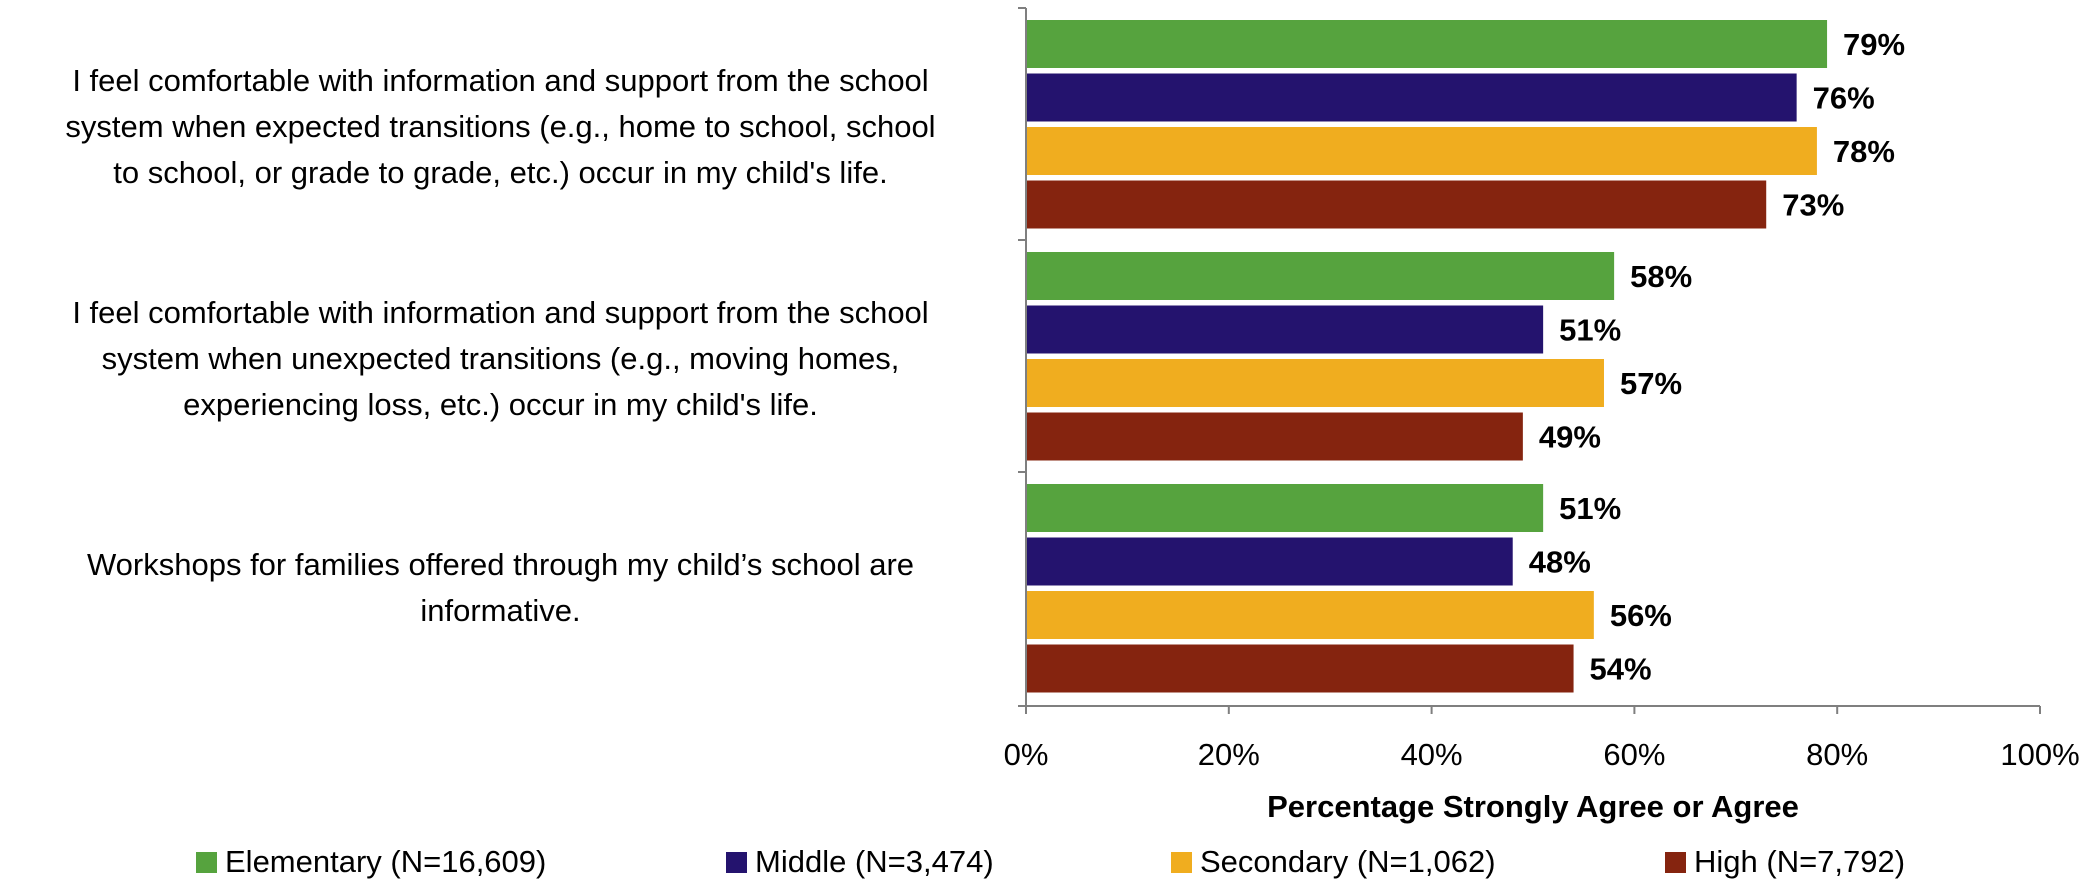 Image resolution: width=2099 pixels, height=882 pixels. I want to click on legend-label: High (N=7,792), so click(1800, 861).